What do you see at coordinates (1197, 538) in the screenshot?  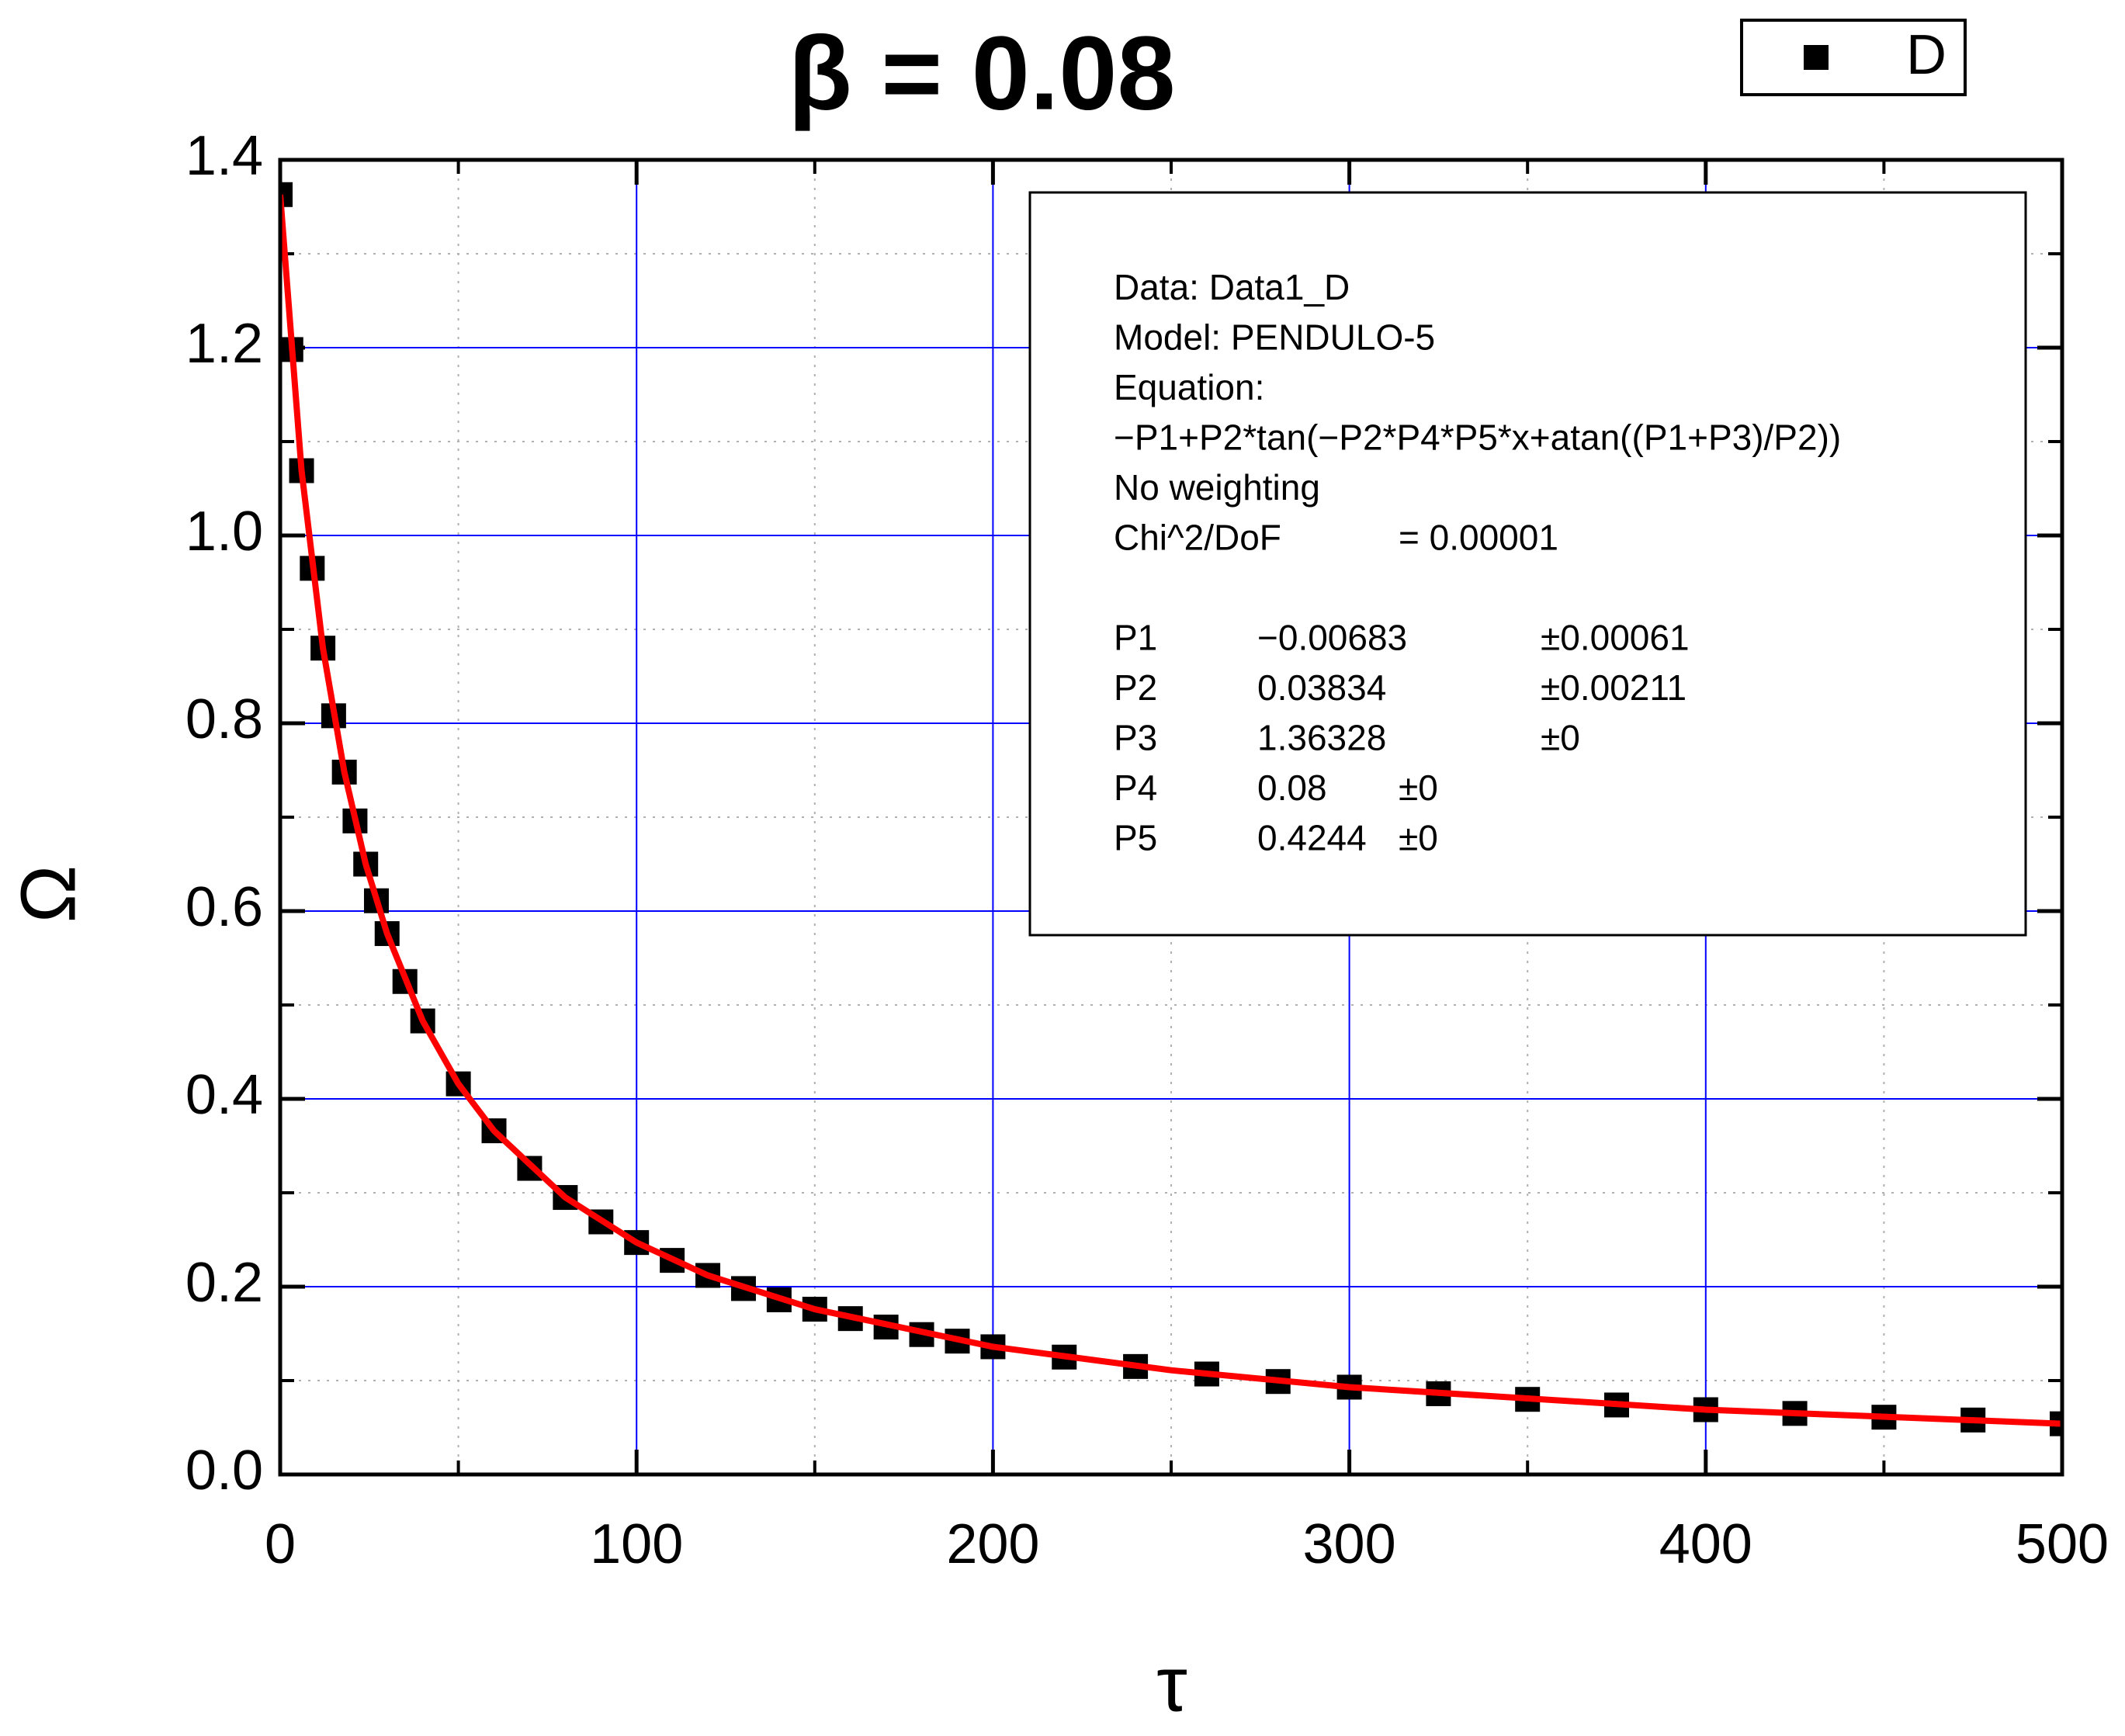 I see `fit-report-chi-label: Chi^2/DoF` at bounding box center [1197, 538].